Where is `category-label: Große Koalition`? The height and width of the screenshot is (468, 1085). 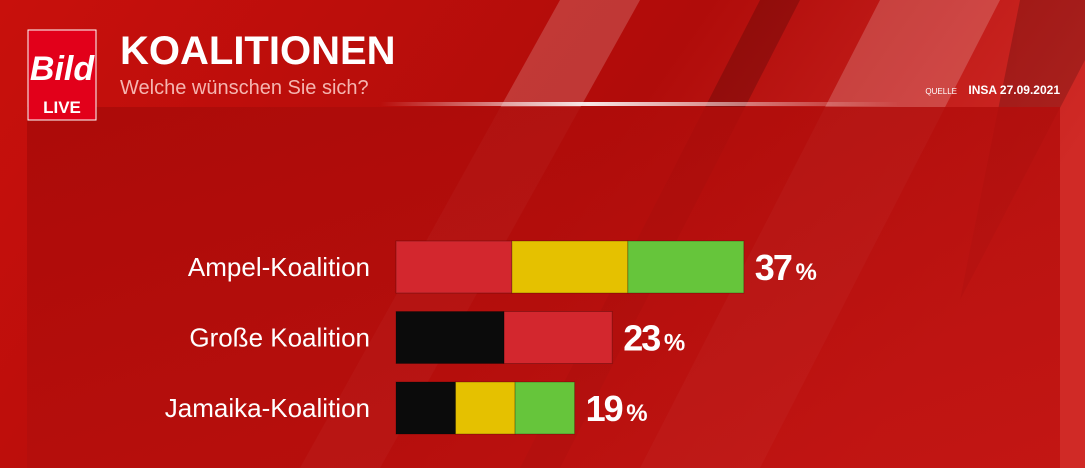 category-label: Große Koalition is located at coordinates (279, 338).